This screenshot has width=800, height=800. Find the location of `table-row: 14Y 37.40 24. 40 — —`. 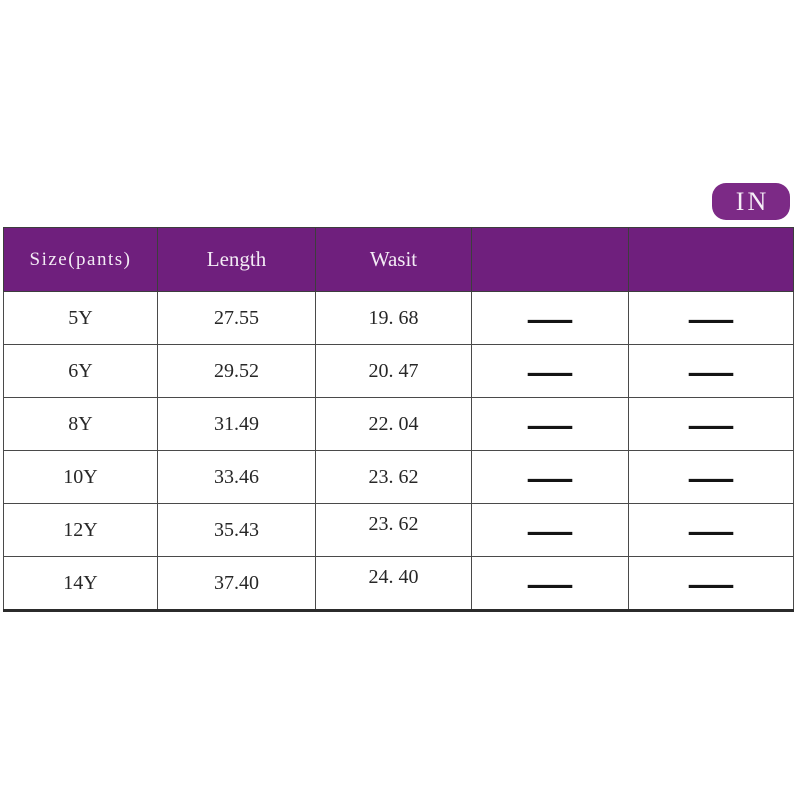

table-row: 14Y 37.40 24. 40 — — is located at coordinates (398, 583).